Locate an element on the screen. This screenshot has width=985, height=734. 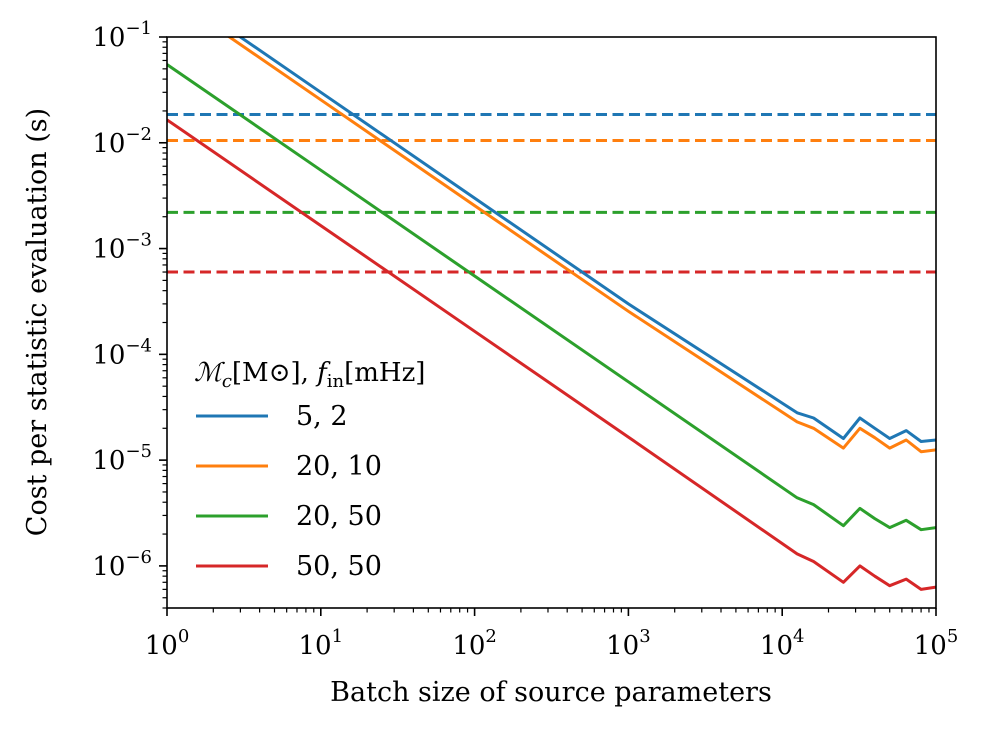
y-tick-label: 10⁻³ is located at coordinates (122, 247).